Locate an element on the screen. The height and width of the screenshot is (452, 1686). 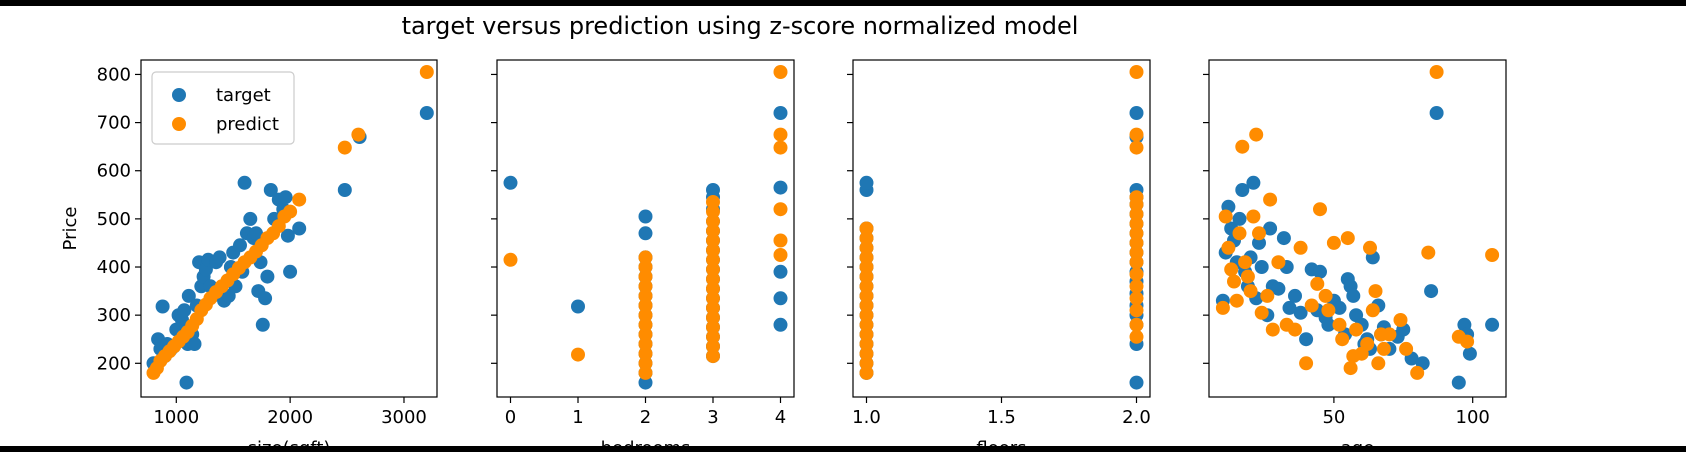
x-tick-label: 0 is located at coordinates (510, 417).